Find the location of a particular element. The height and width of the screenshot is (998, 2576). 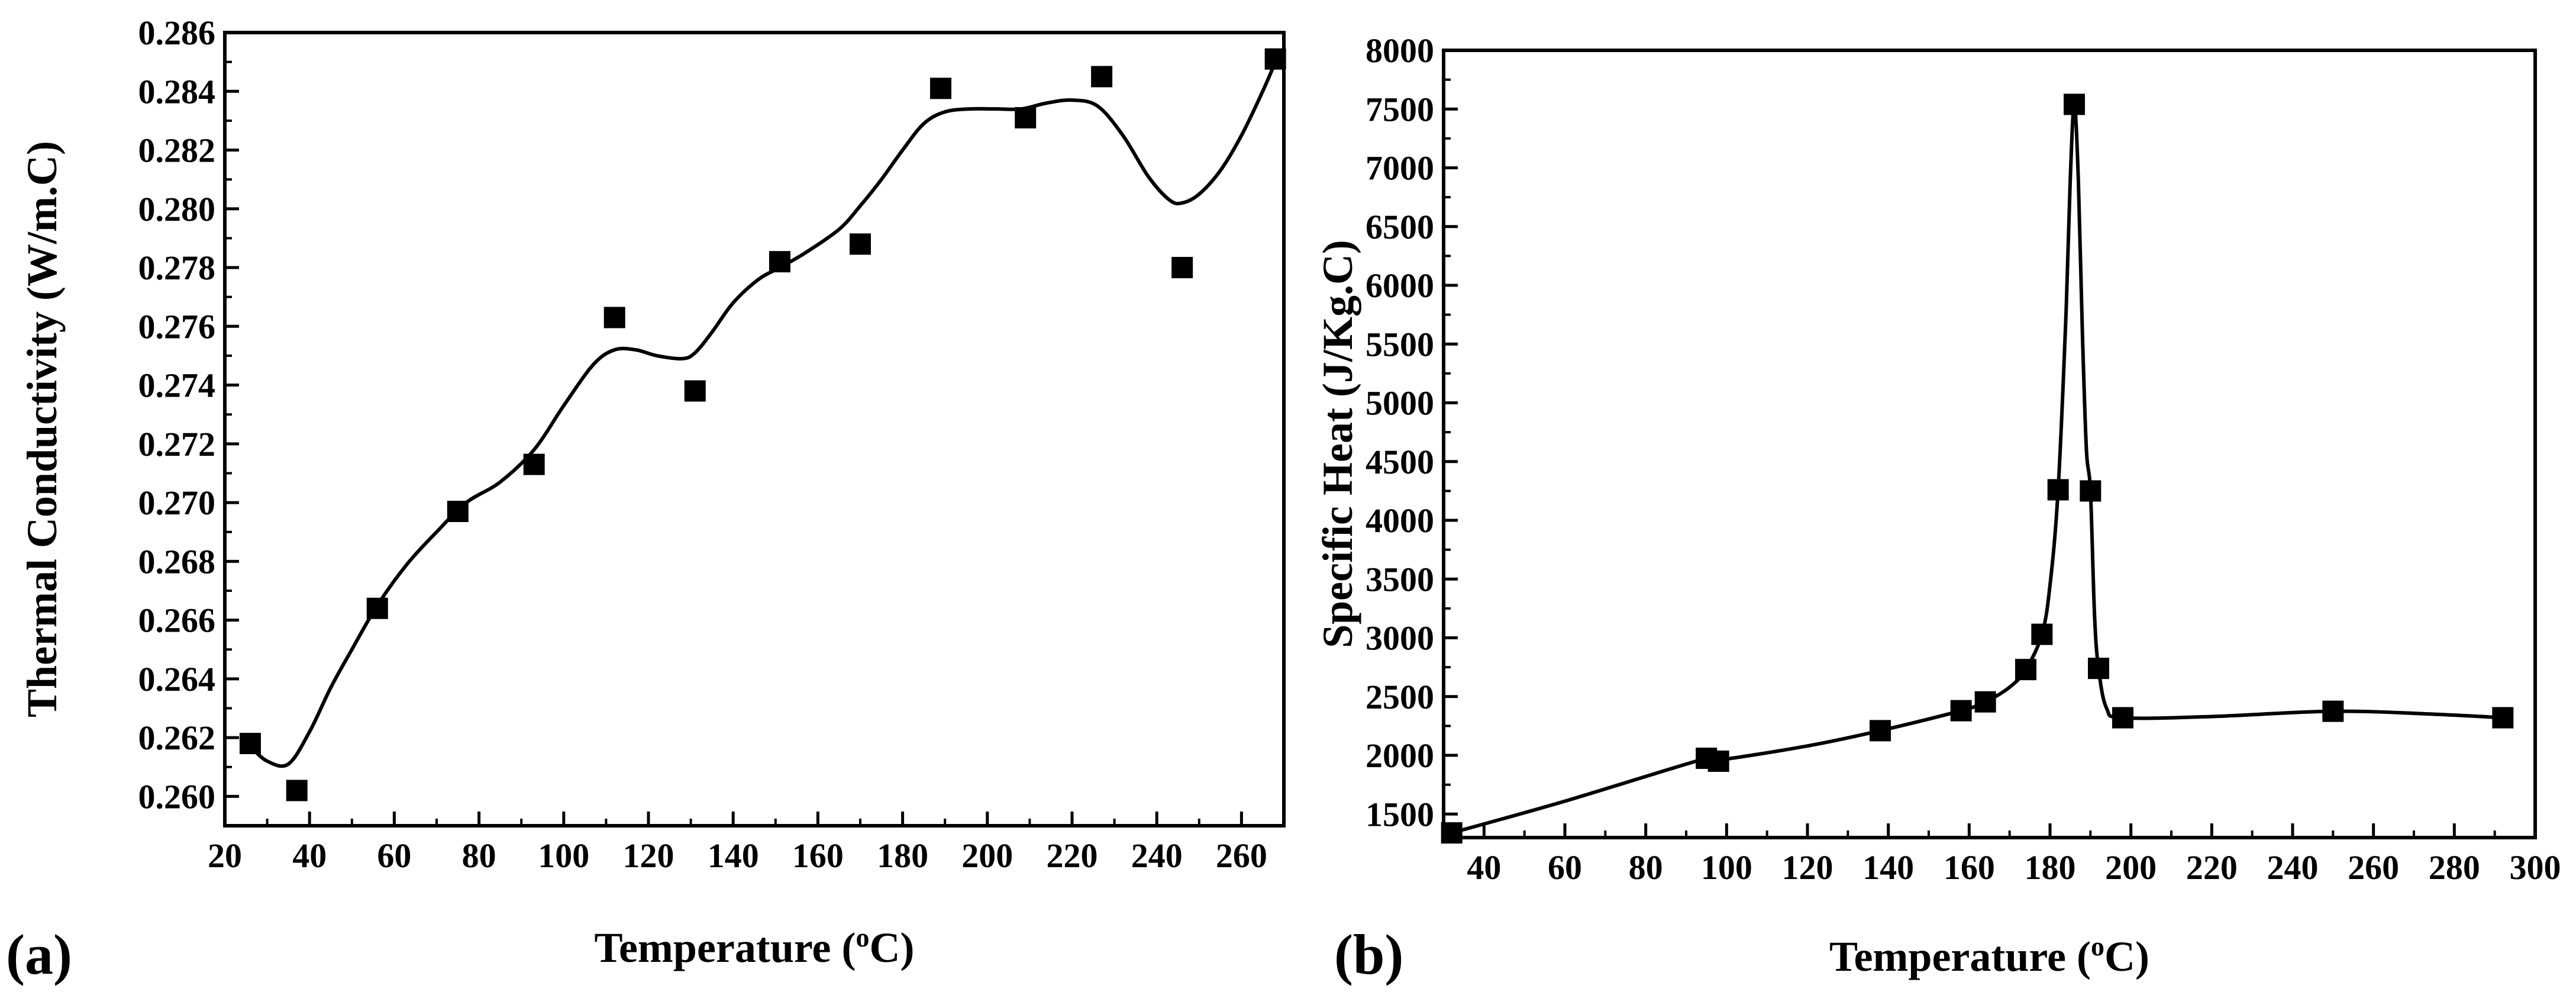

x-tick-label: 260 is located at coordinates (1241, 855).